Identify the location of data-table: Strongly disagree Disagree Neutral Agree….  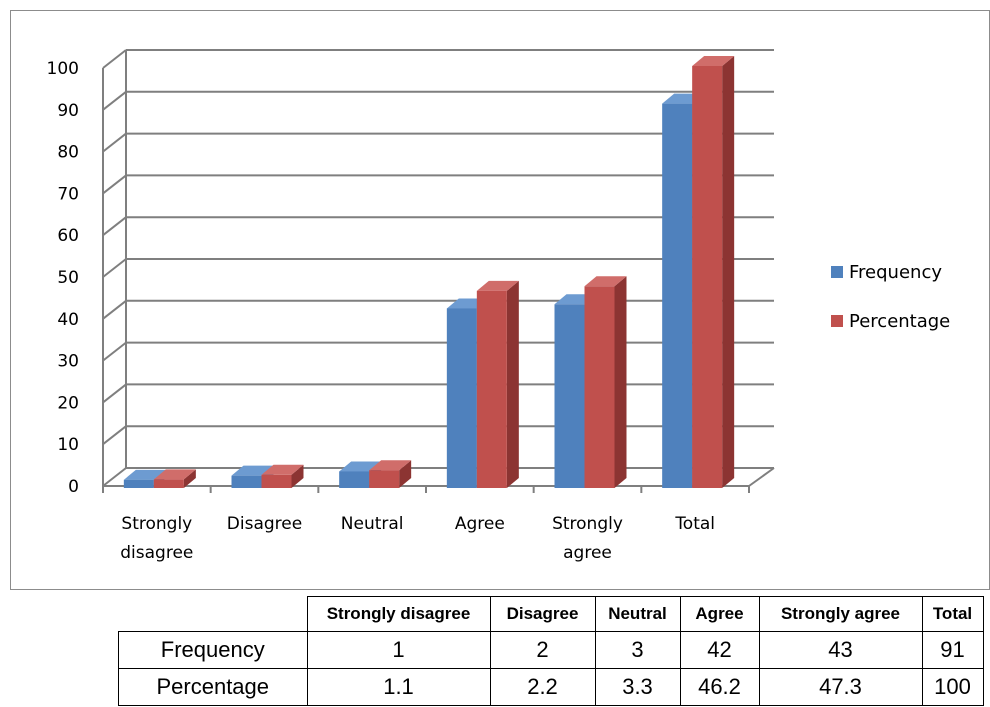
(551, 651).